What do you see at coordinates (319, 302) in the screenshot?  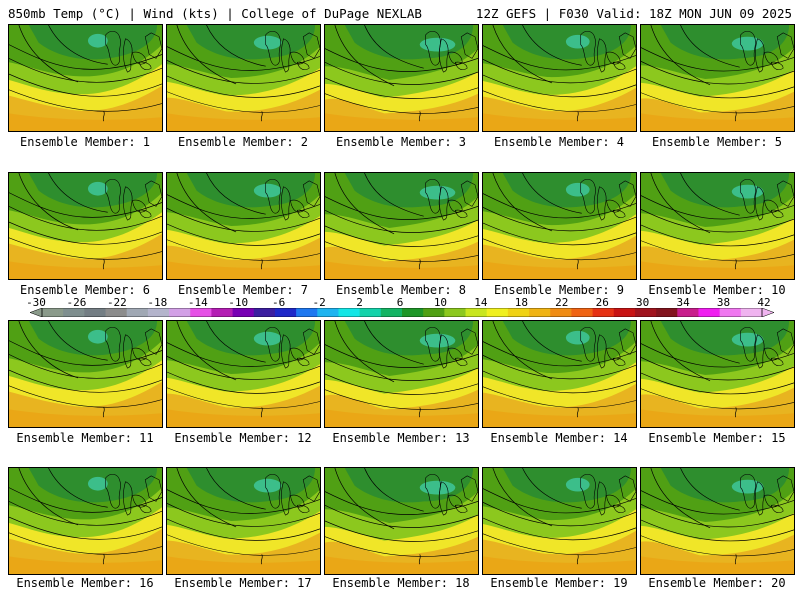 I see `colorbar-tick-label: -2` at bounding box center [319, 302].